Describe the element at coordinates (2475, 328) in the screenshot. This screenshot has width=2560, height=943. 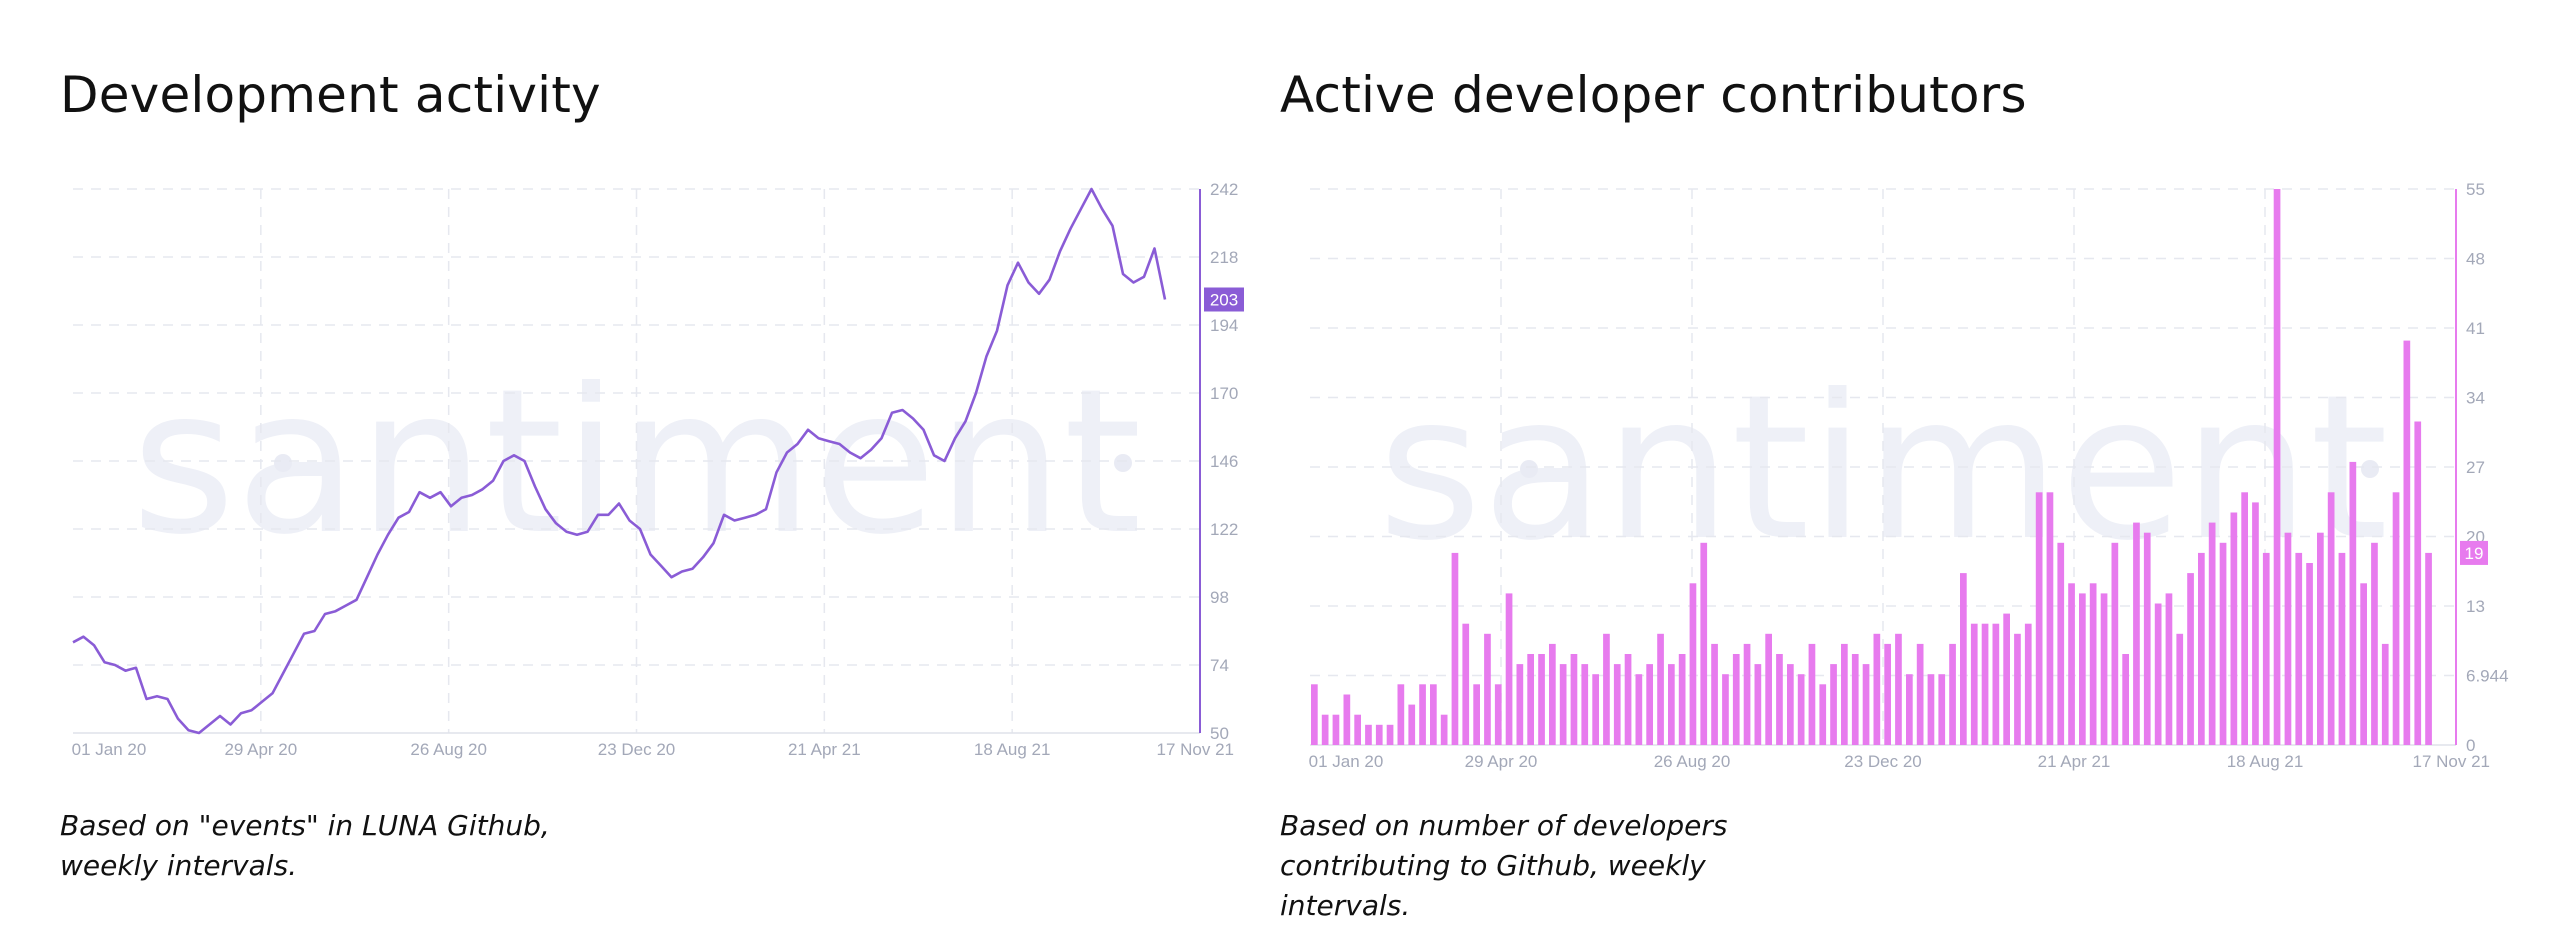
I see `y-tick-label: 41` at that location.